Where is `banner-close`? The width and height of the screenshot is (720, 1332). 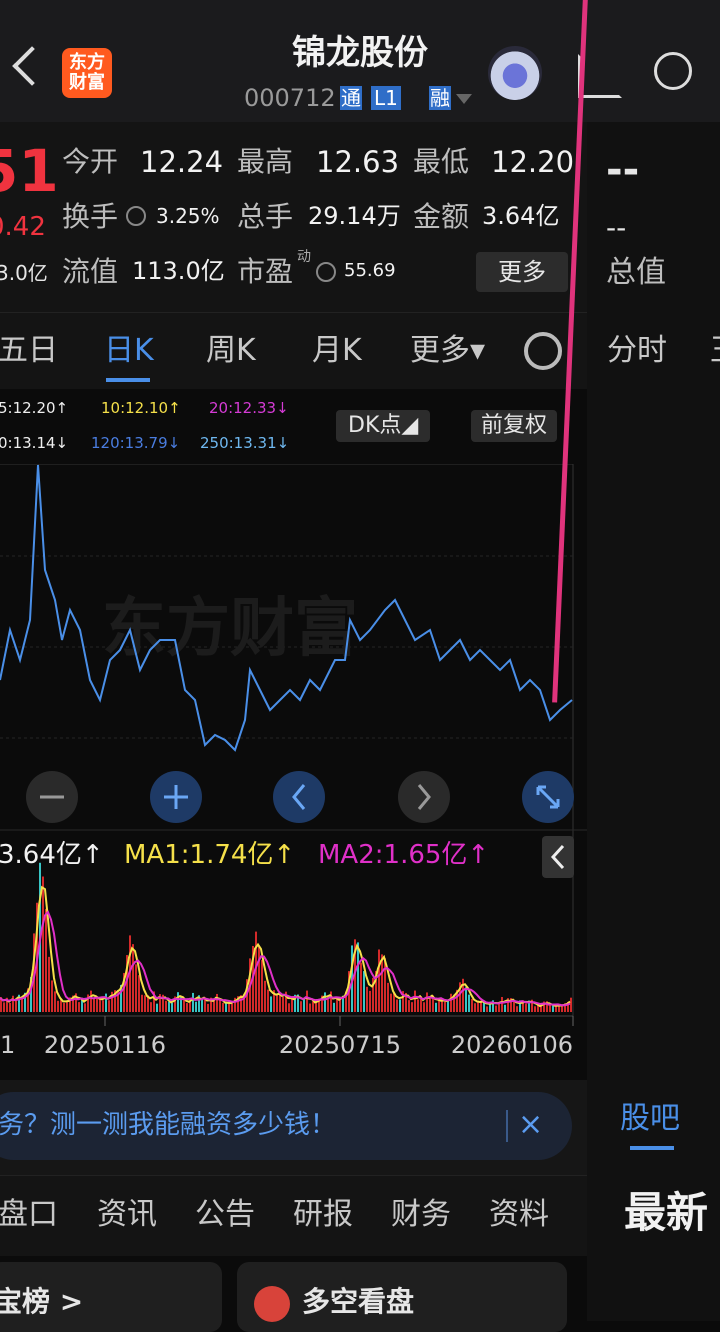 banner-close is located at coordinates (507, 1126).